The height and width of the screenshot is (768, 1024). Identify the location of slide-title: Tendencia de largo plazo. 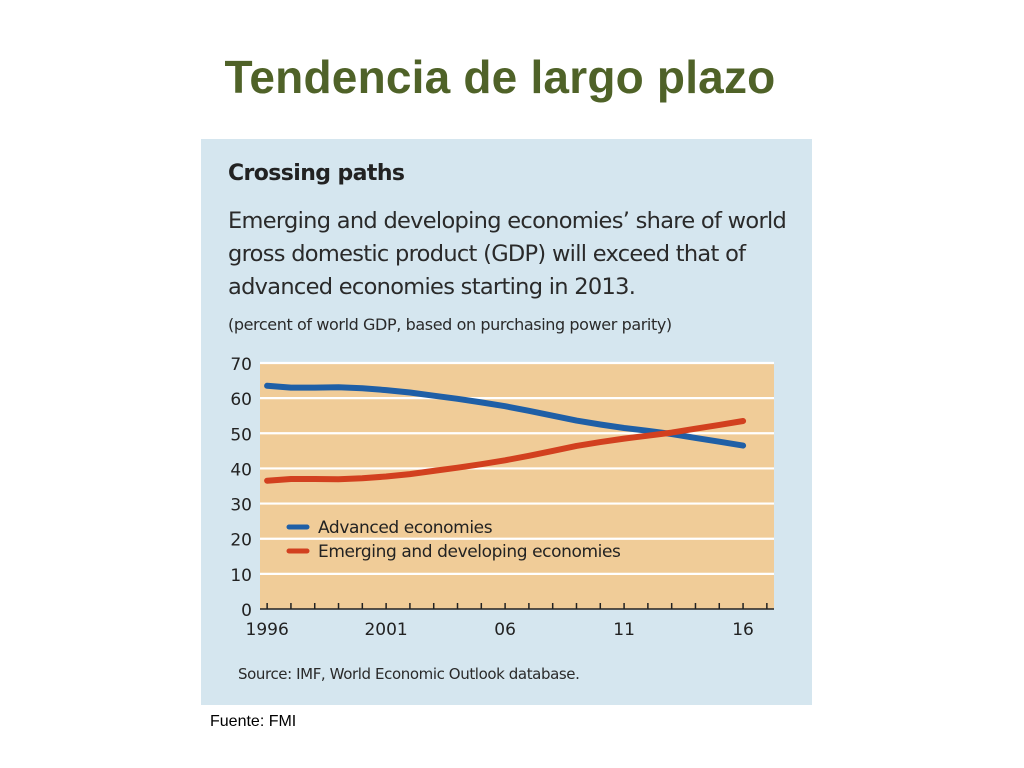
(500, 77).